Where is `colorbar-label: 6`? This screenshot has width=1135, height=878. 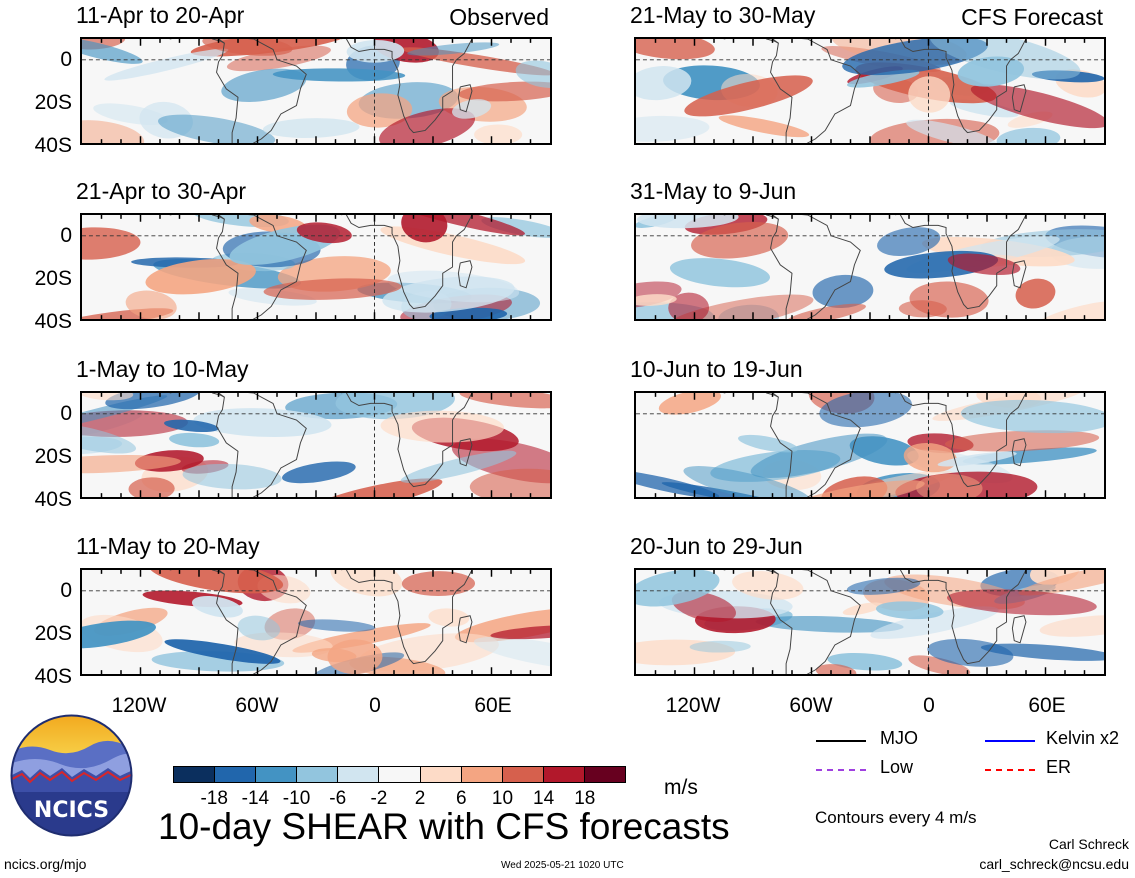
colorbar-label: 6 is located at coordinates (461, 798).